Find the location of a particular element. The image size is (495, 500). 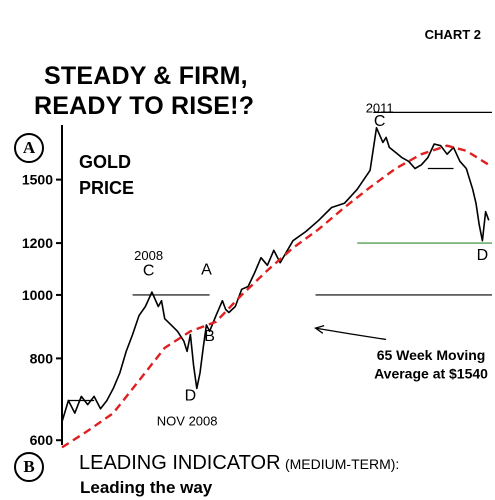

chart-title-line1: STEADY & FIRM, is located at coordinates (146, 76).